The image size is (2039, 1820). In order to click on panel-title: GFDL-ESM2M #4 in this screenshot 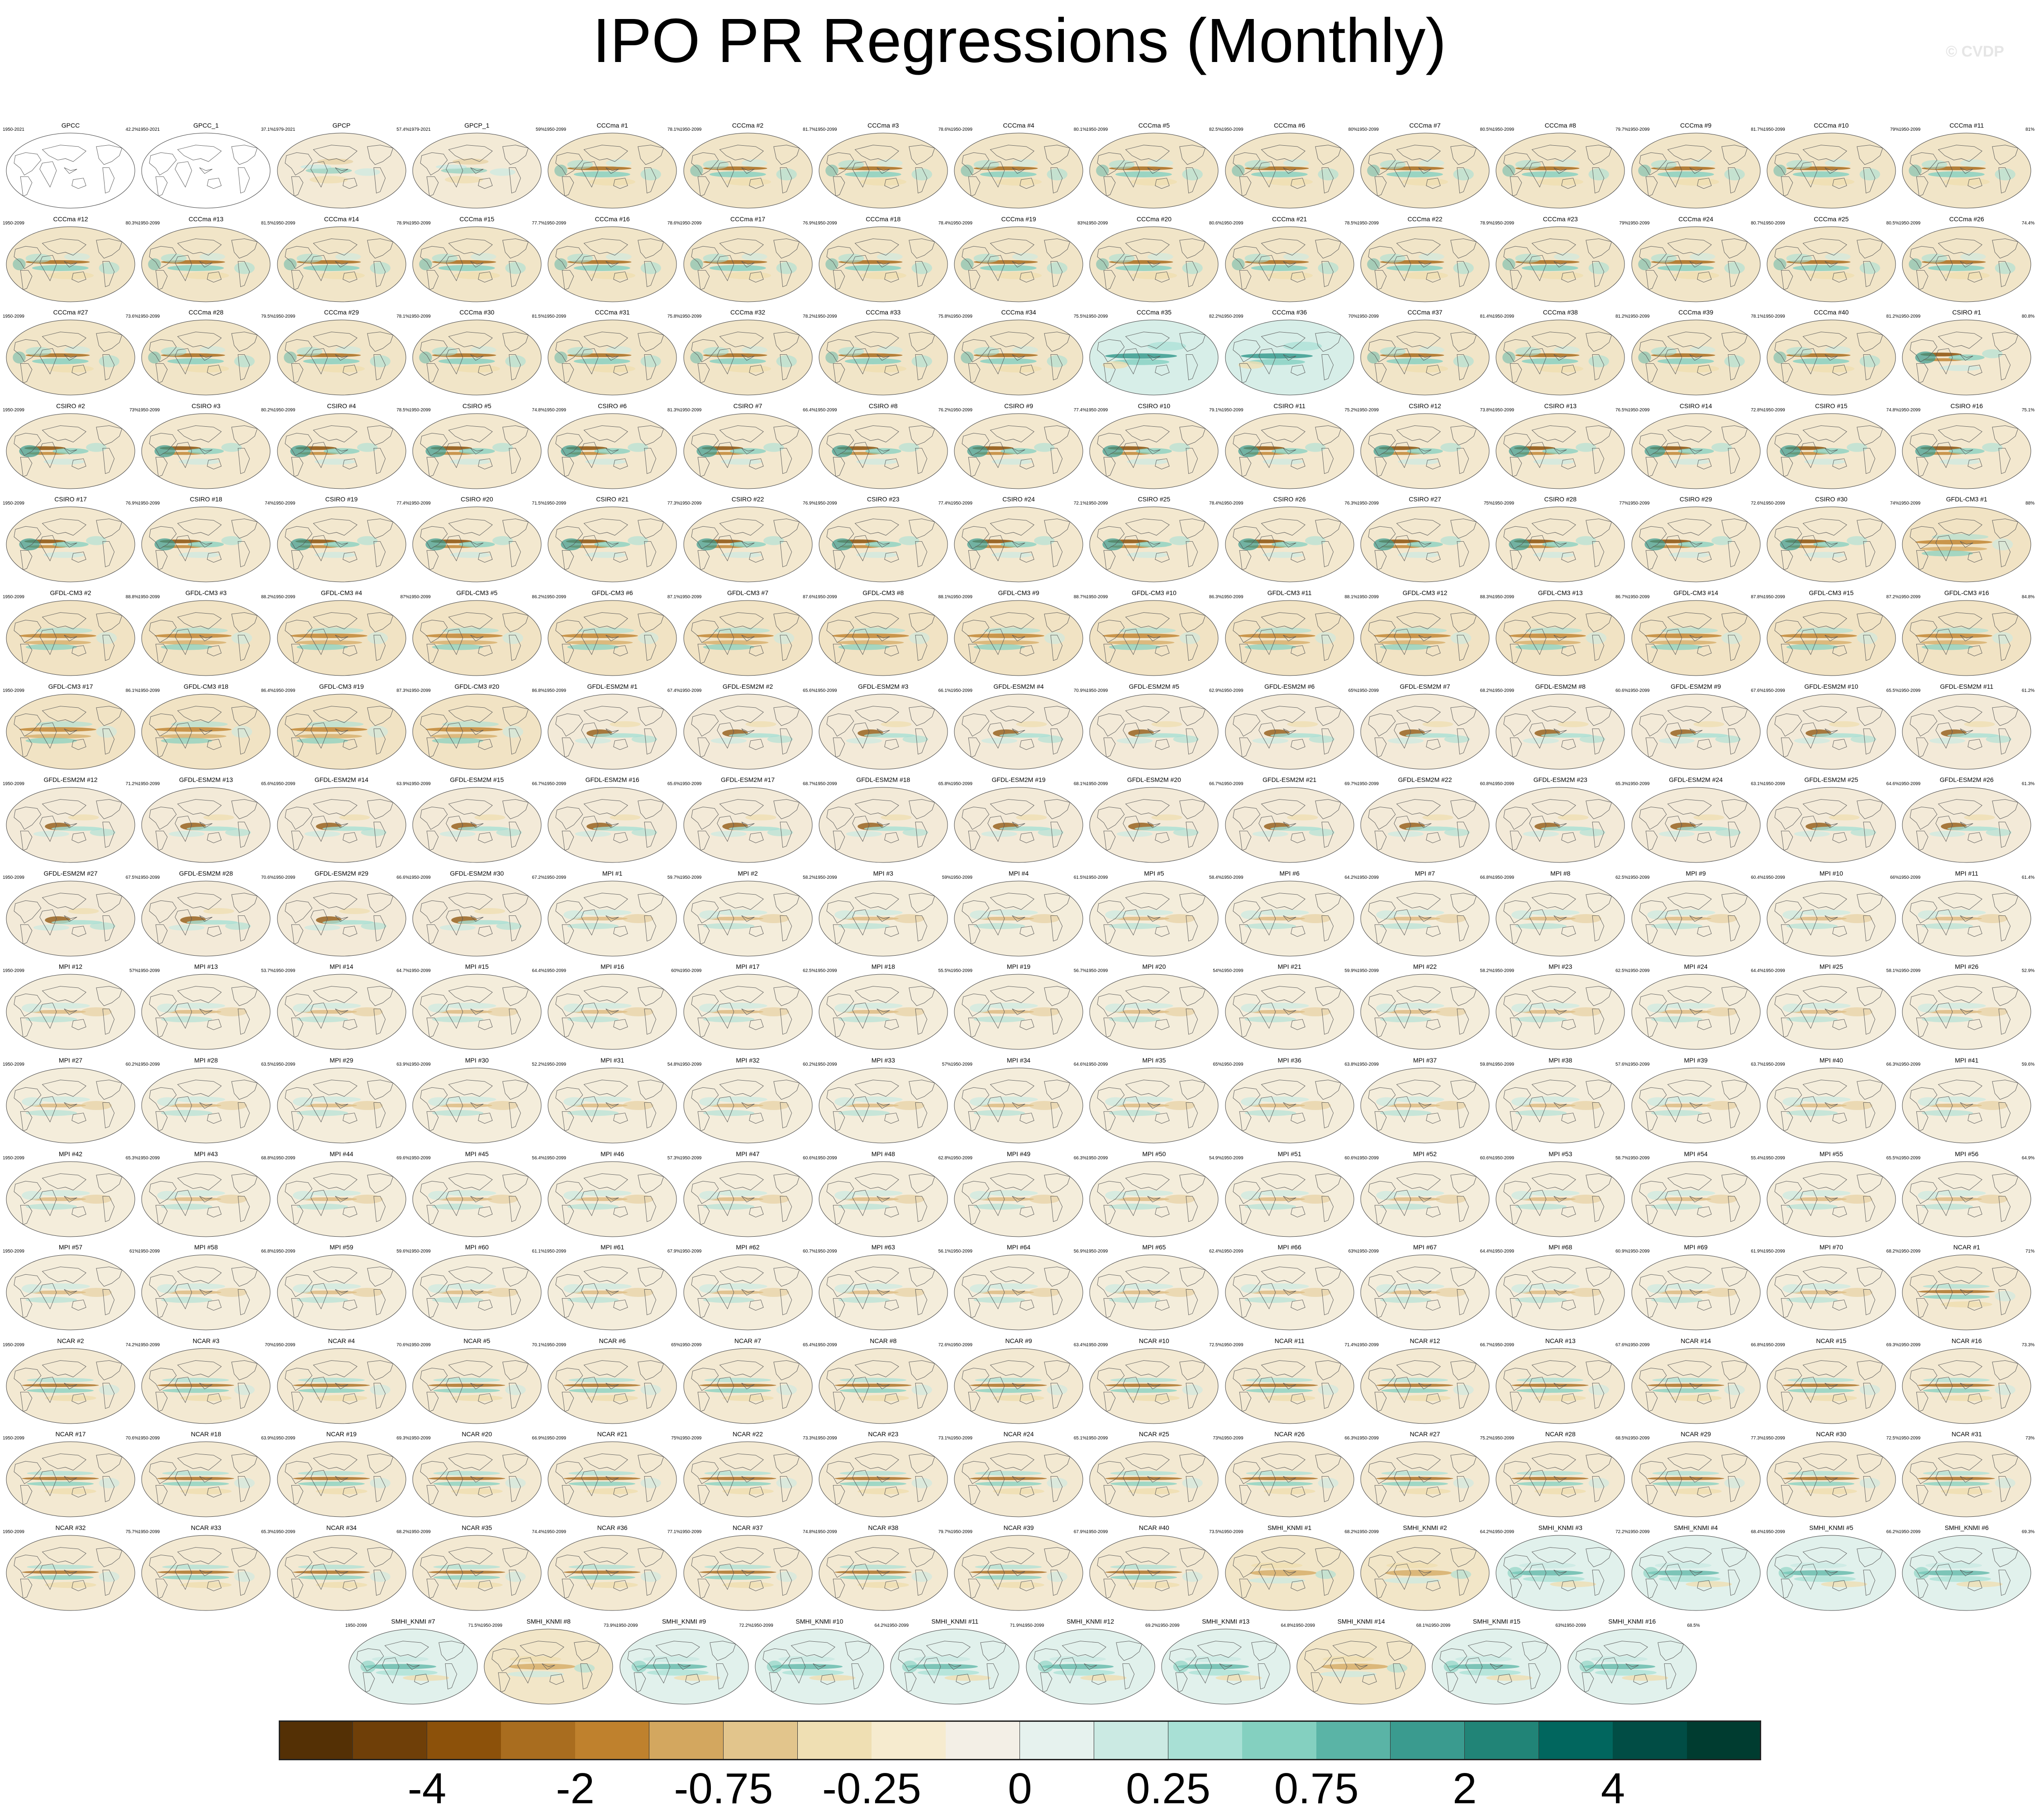, I will do `click(1018, 686)`.